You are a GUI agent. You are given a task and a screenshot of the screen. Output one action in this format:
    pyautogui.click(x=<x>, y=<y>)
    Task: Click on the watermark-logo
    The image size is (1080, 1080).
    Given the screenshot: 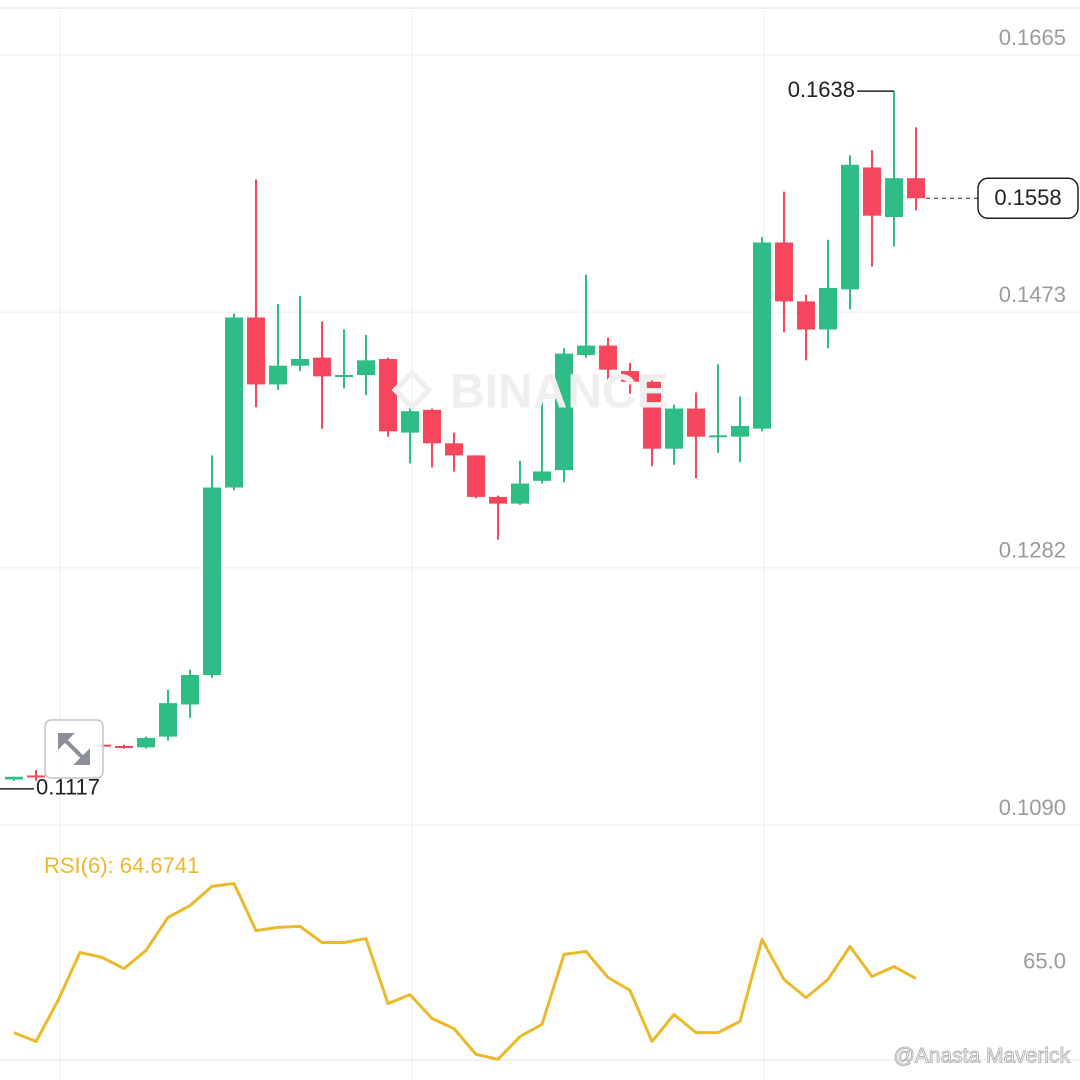 What is the action you would take?
    pyautogui.click(x=412, y=390)
    